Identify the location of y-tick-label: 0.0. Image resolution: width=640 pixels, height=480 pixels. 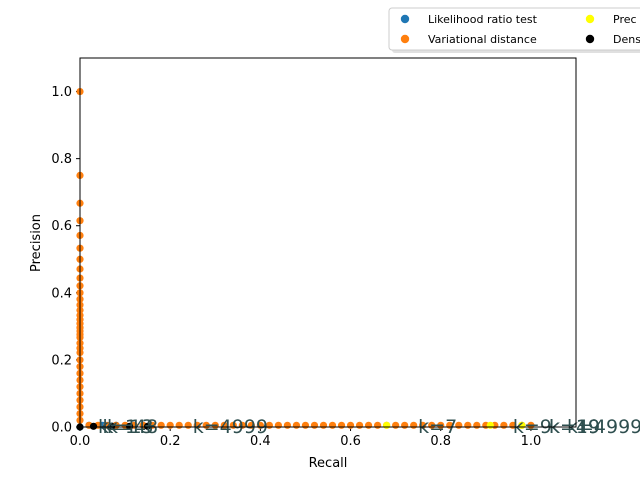
(61, 428).